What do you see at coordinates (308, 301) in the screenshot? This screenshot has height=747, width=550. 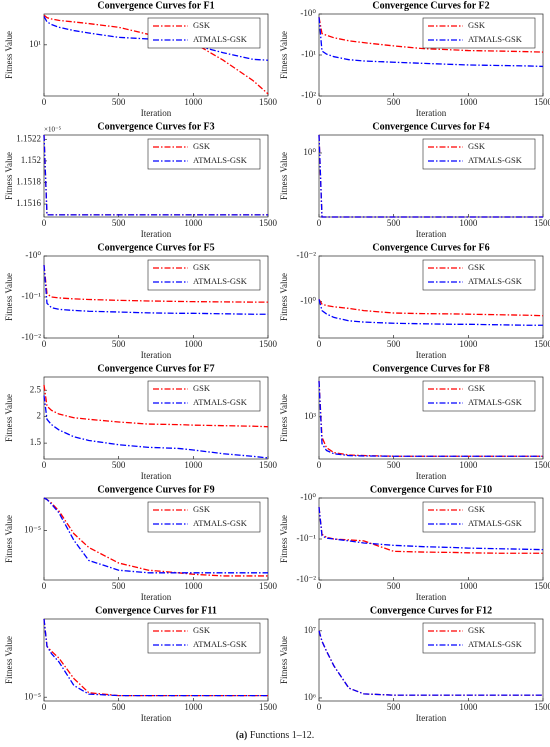 I see `y-tick-label: -10⁰` at bounding box center [308, 301].